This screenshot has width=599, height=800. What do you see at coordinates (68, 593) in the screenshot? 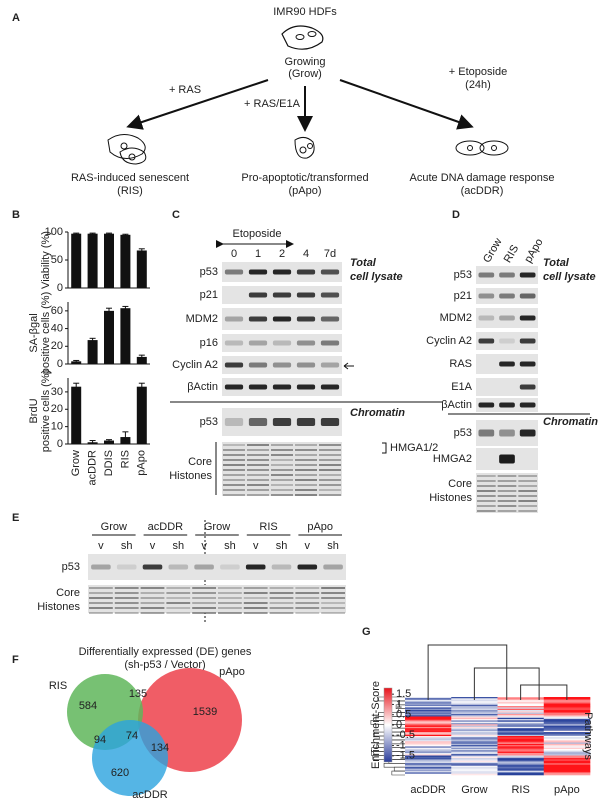
I see `row-label: Core` at bounding box center [68, 593].